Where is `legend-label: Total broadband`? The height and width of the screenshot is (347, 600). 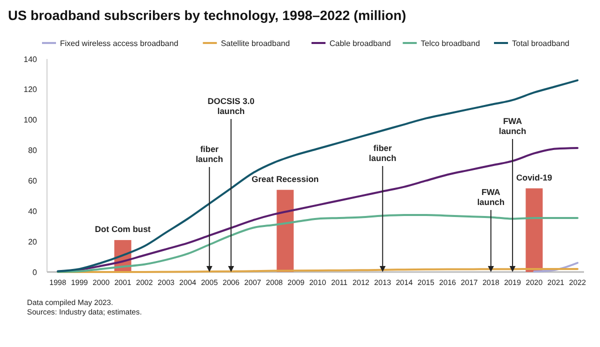 legend-label: Total broadband is located at coordinates (541, 43).